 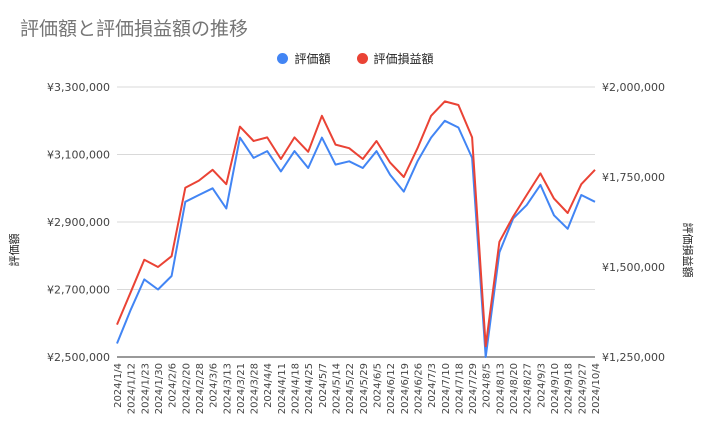 I want to click on x-tick-label: 2024/5/7, so click(x=323, y=385).